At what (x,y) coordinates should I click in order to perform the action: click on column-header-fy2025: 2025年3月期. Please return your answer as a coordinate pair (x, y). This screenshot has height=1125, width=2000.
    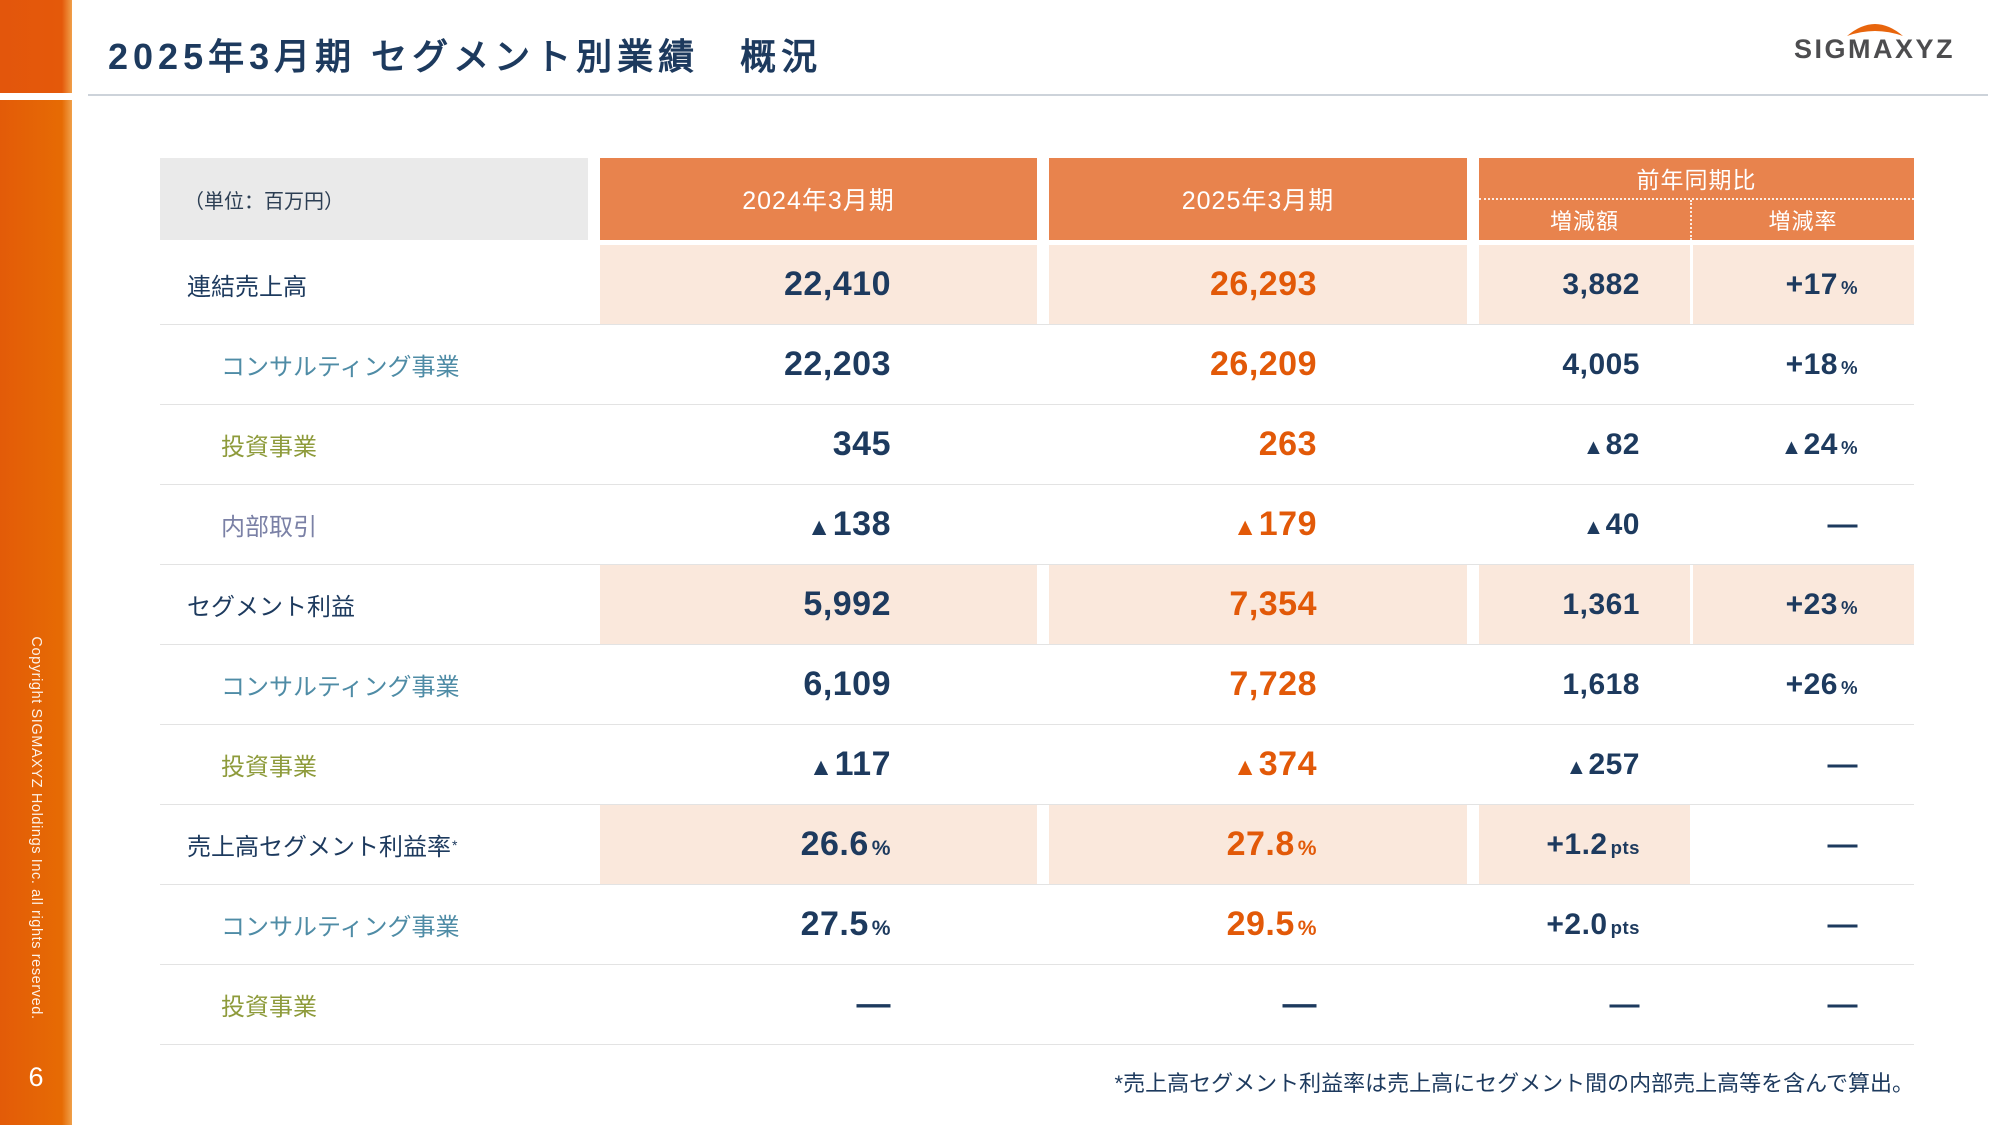
    Looking at the image, I should click on (1258, 199).